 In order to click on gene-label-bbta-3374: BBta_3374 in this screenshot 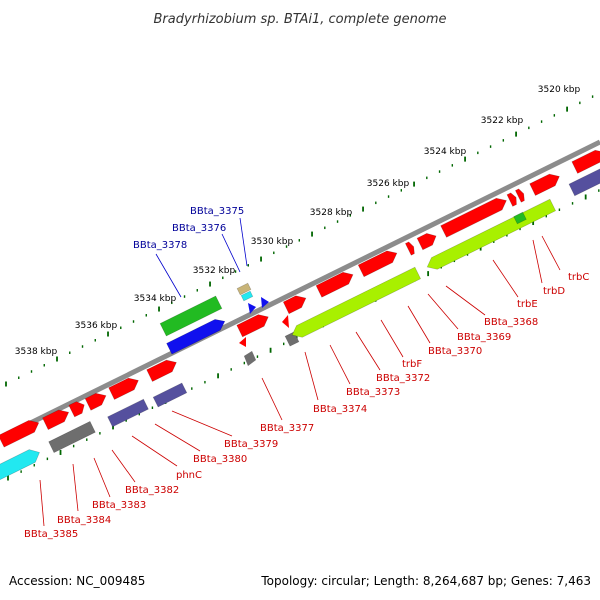, I will do `click(340, 409)`.